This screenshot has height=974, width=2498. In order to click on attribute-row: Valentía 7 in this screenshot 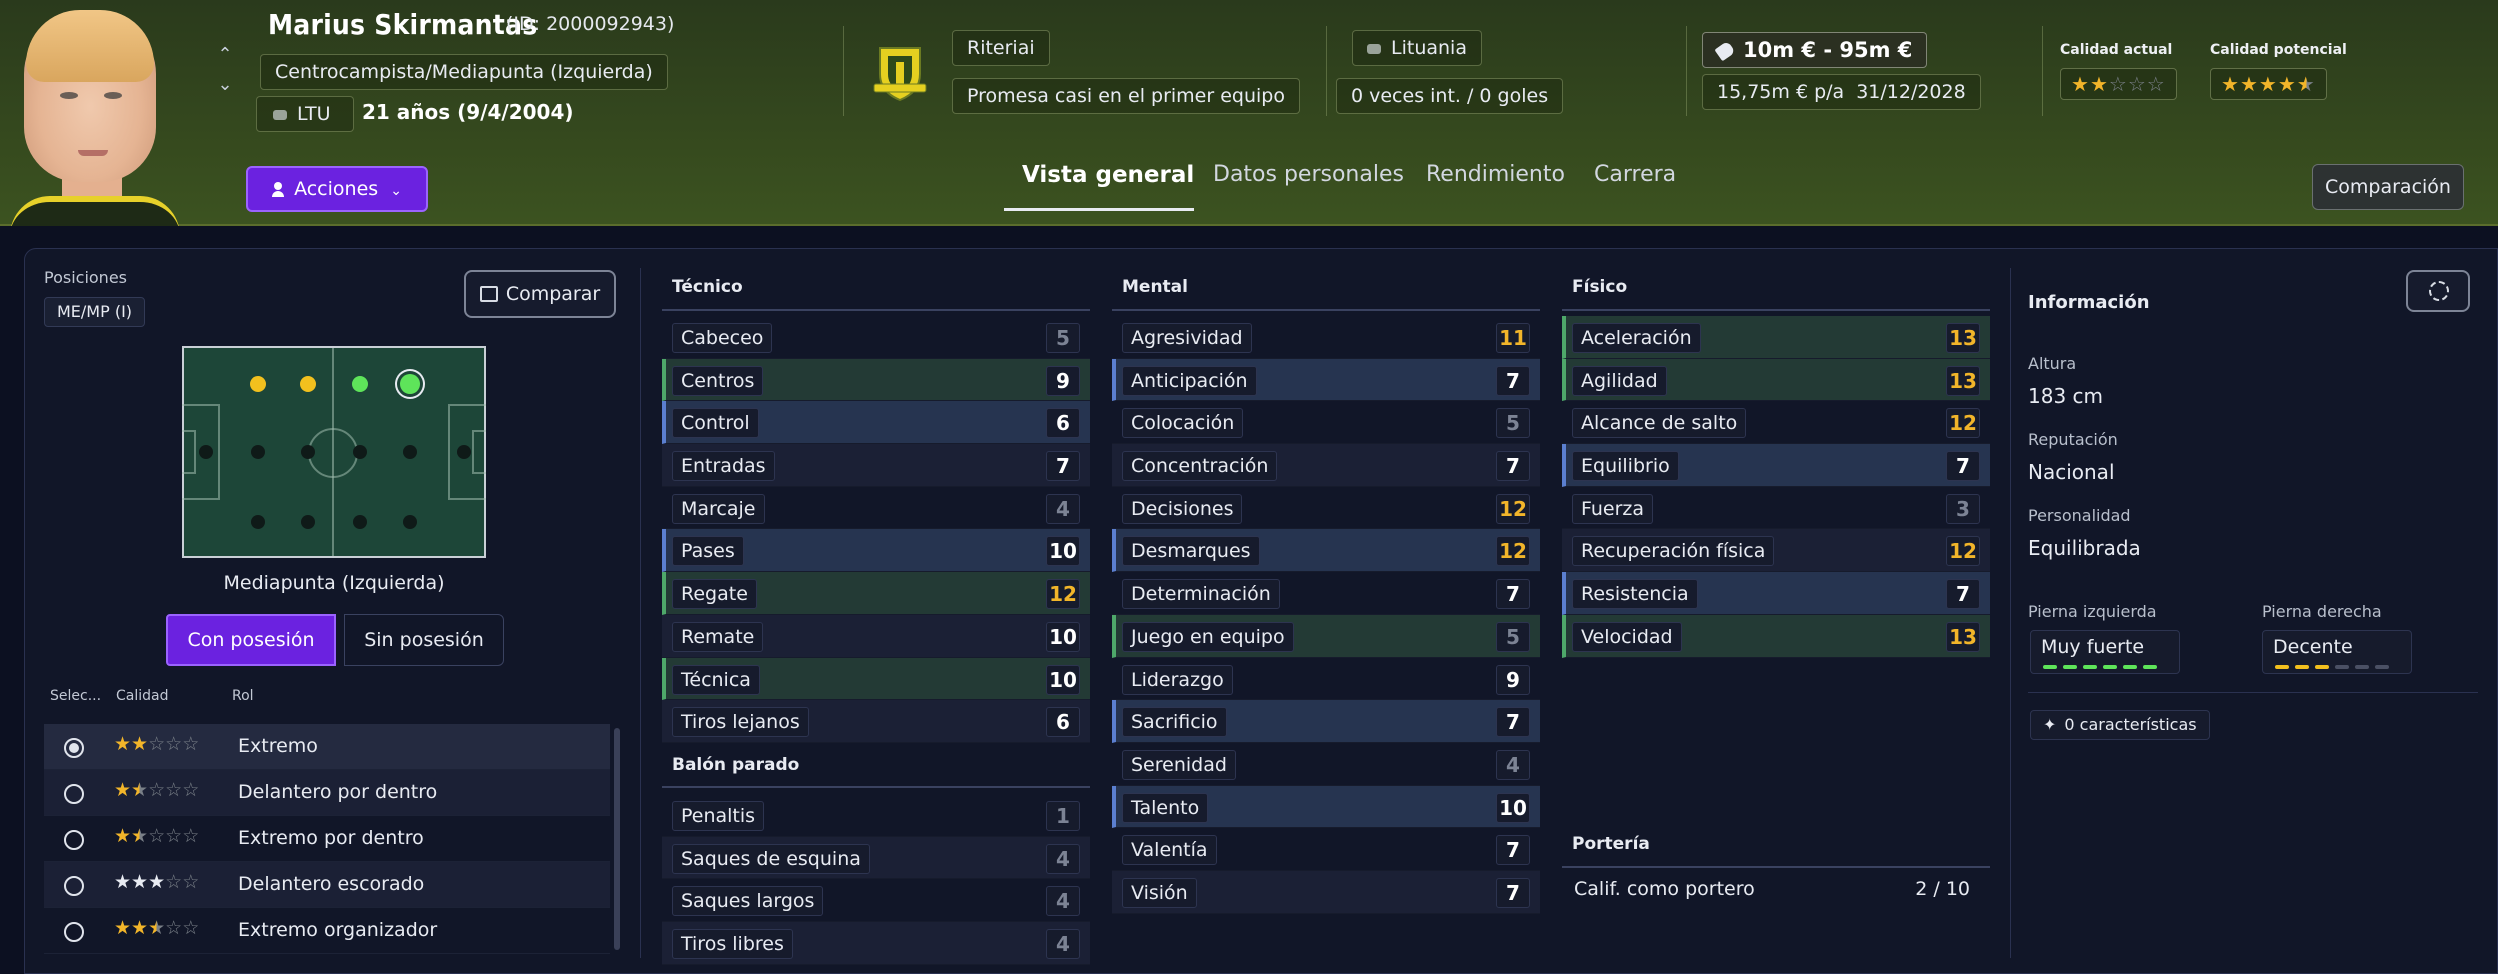, I will do `click(1326, 849)`.